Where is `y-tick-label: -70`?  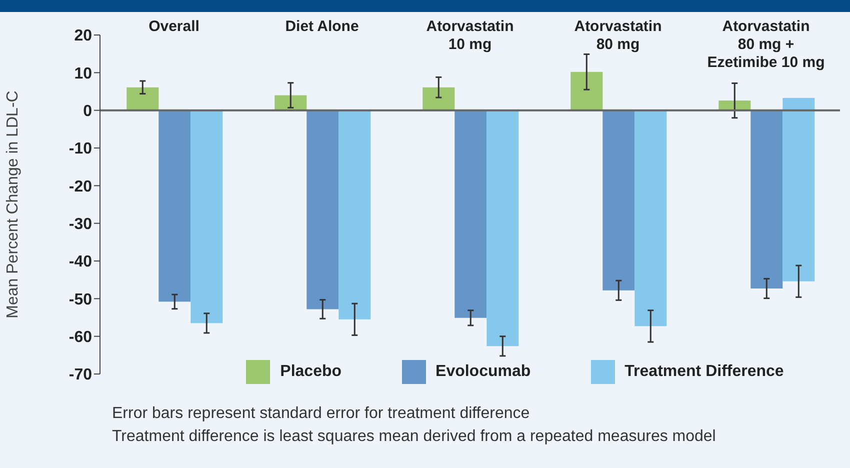 y-tick-label: -70 is located at coordinates (80, 375).